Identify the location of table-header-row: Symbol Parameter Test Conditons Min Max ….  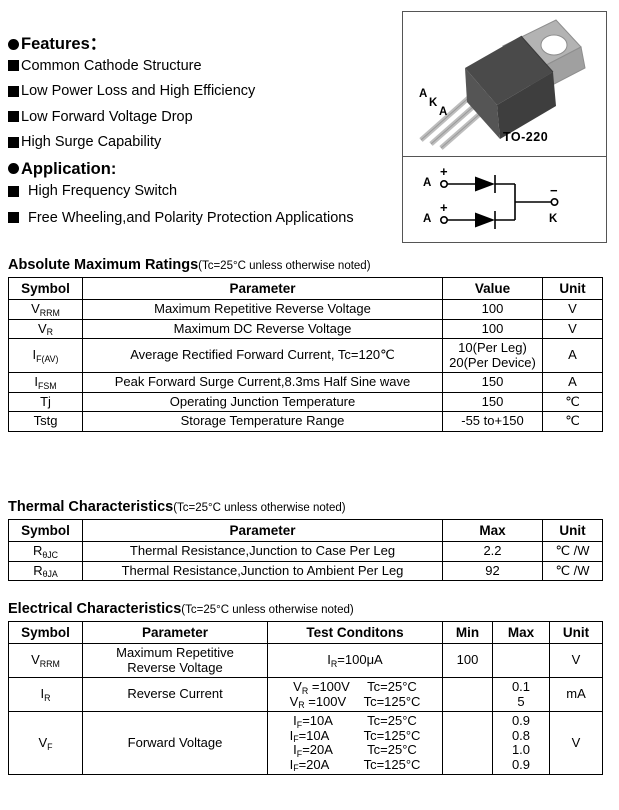
(305, 632).